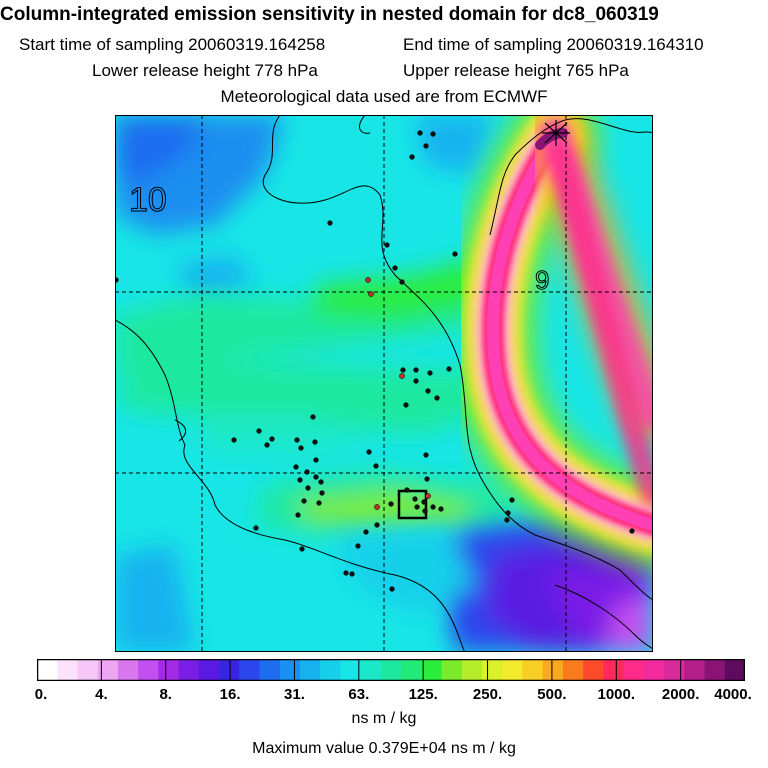 The height and width of the screenshot is (768, 768). I want to click on colorbar-units: ns m / kg, so click(384, 718).